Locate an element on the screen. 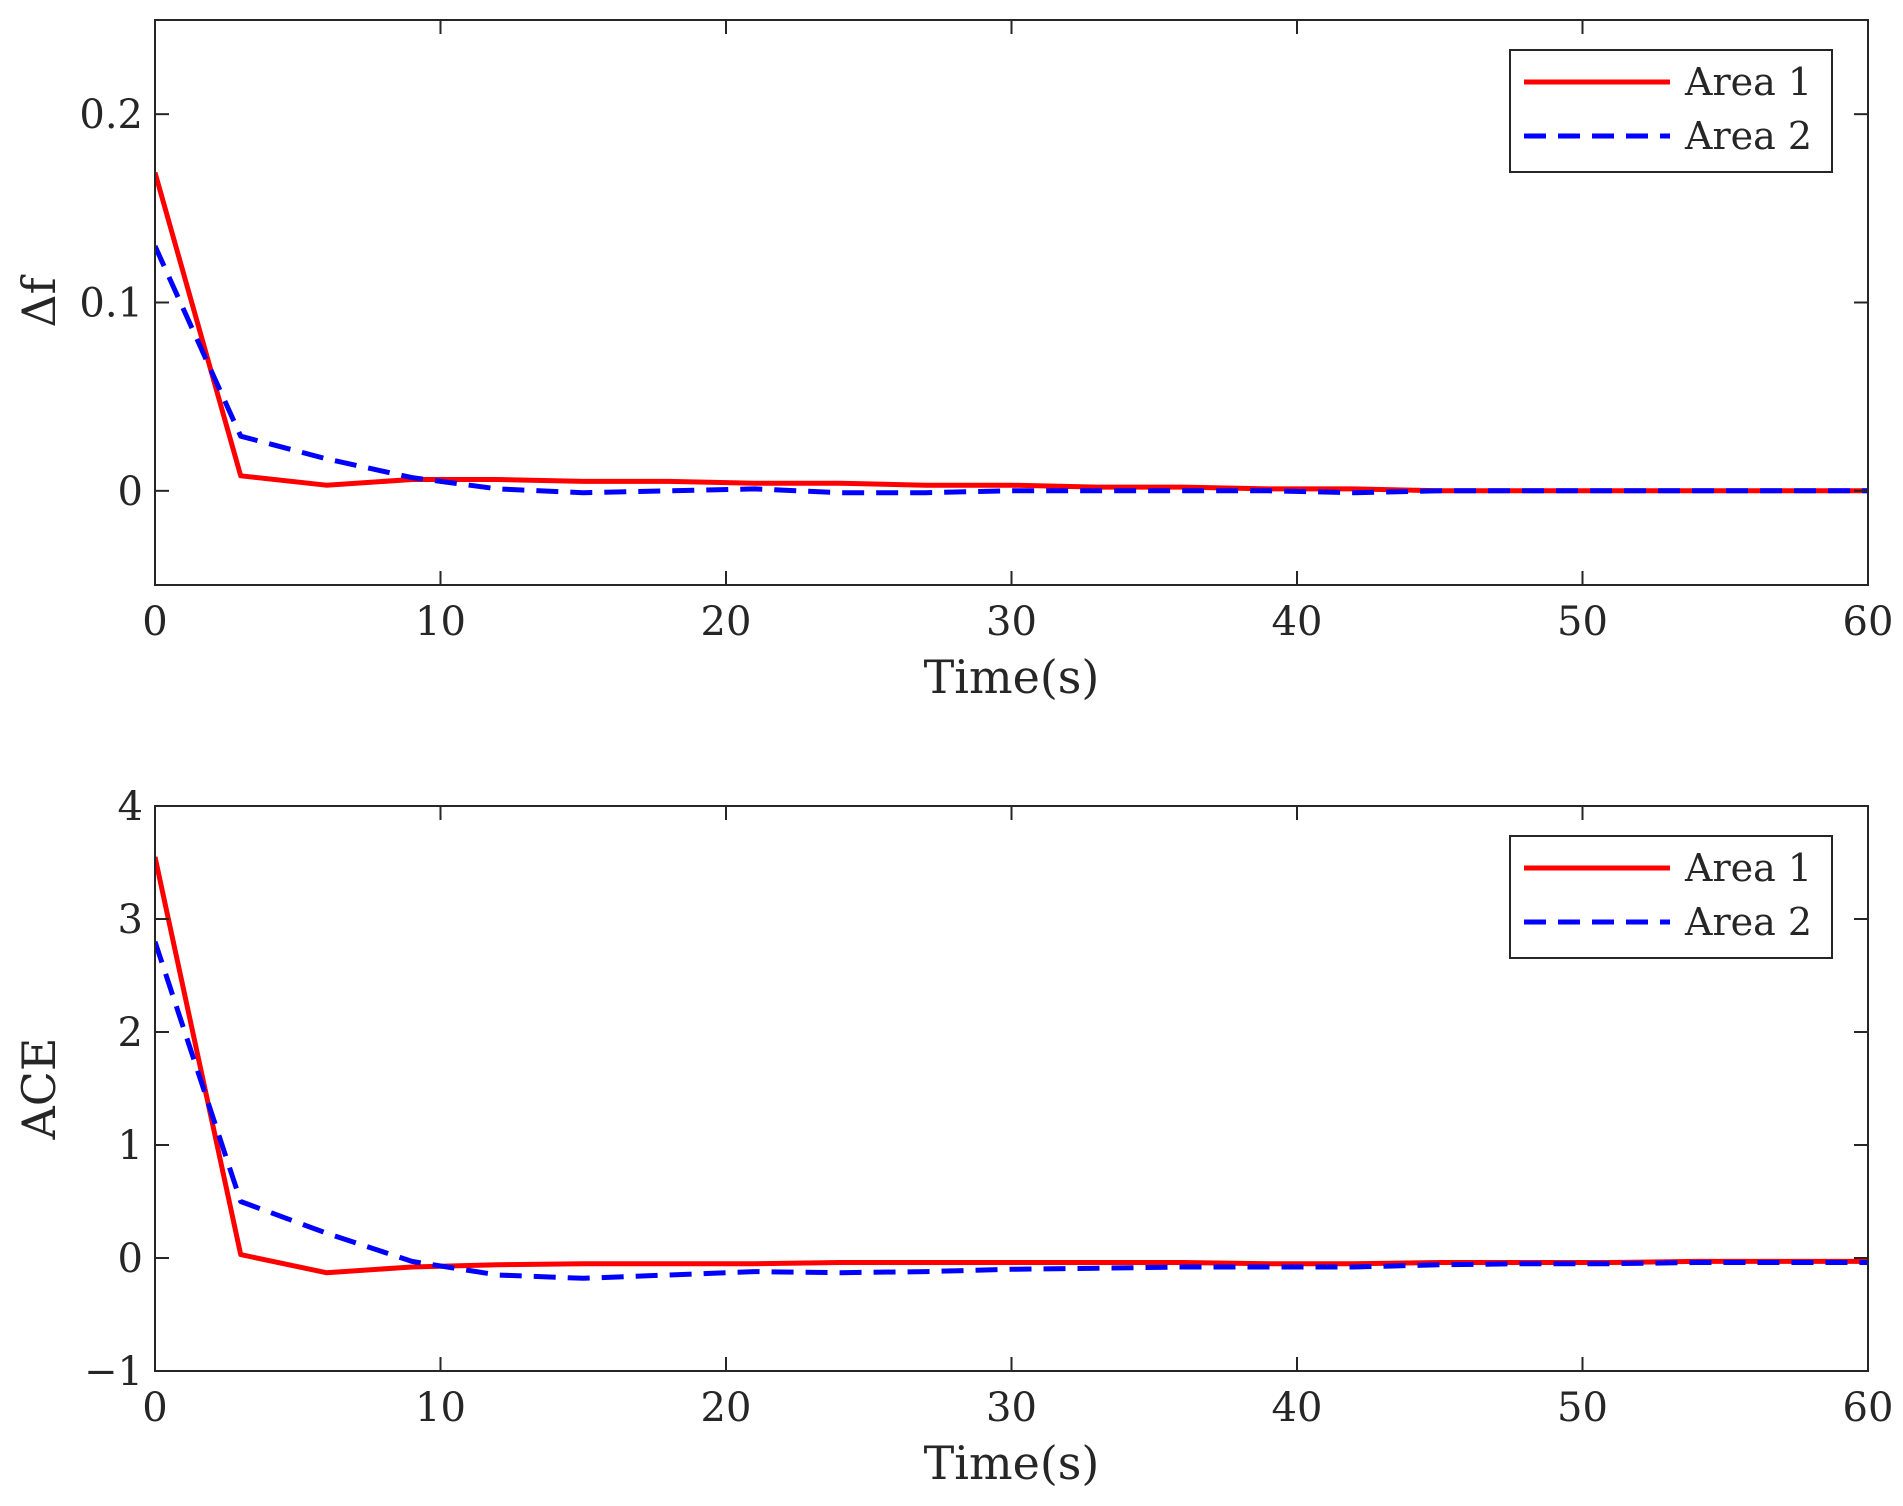  chart-1-xtick-label-3: 30 is located at coordinates (1011, 1408).